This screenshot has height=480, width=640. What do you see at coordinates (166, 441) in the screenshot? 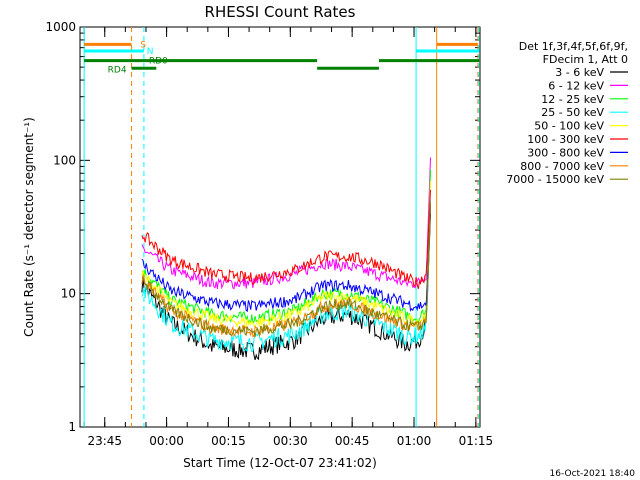
I see `x-tick-label: 00:00` at bounding box center [166, 441].